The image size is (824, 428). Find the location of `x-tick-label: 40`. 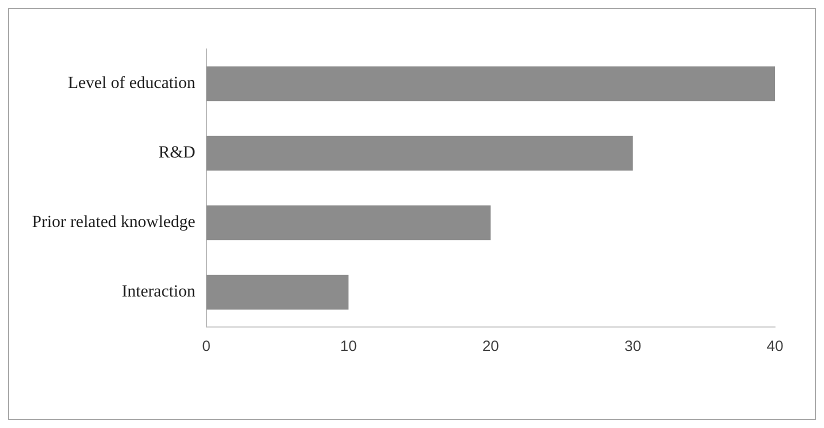

x-tick-label: 40 is located at coordinates (775, 347).